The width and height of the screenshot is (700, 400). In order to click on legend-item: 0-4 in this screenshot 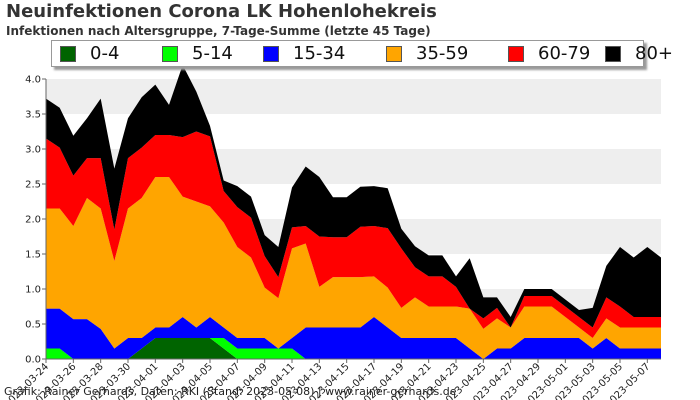, I will do `click(89, 53)`.